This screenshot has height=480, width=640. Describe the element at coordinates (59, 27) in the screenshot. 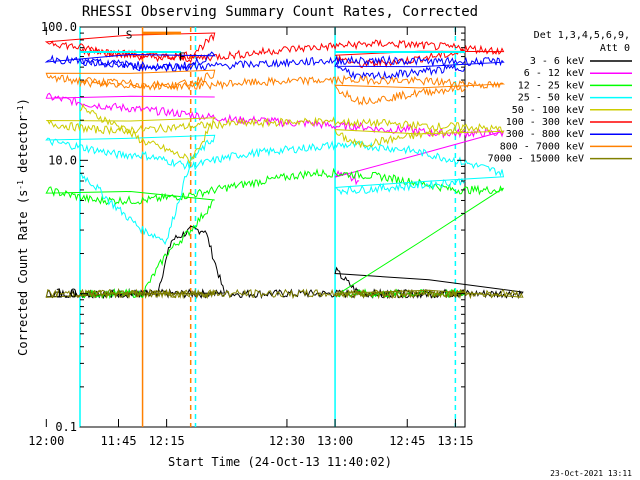

I see `y-tick-label: 100.0` at that location.